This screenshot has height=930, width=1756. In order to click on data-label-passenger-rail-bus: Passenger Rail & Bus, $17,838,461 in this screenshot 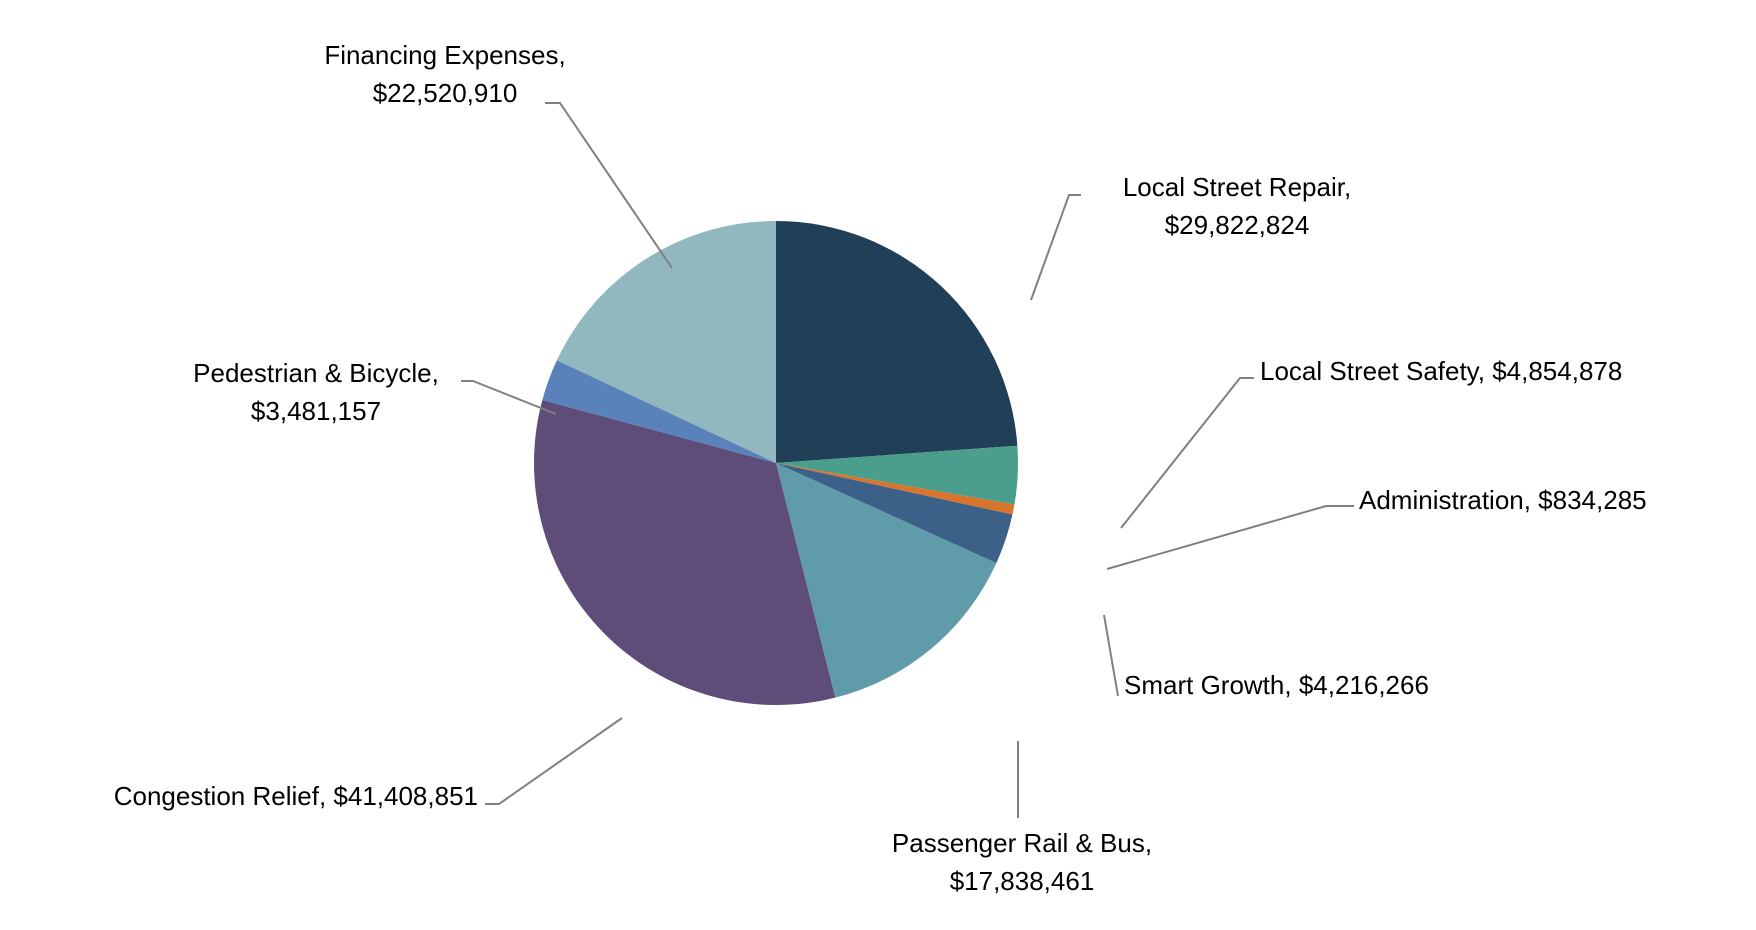, I will do `click(1022, 862)`.